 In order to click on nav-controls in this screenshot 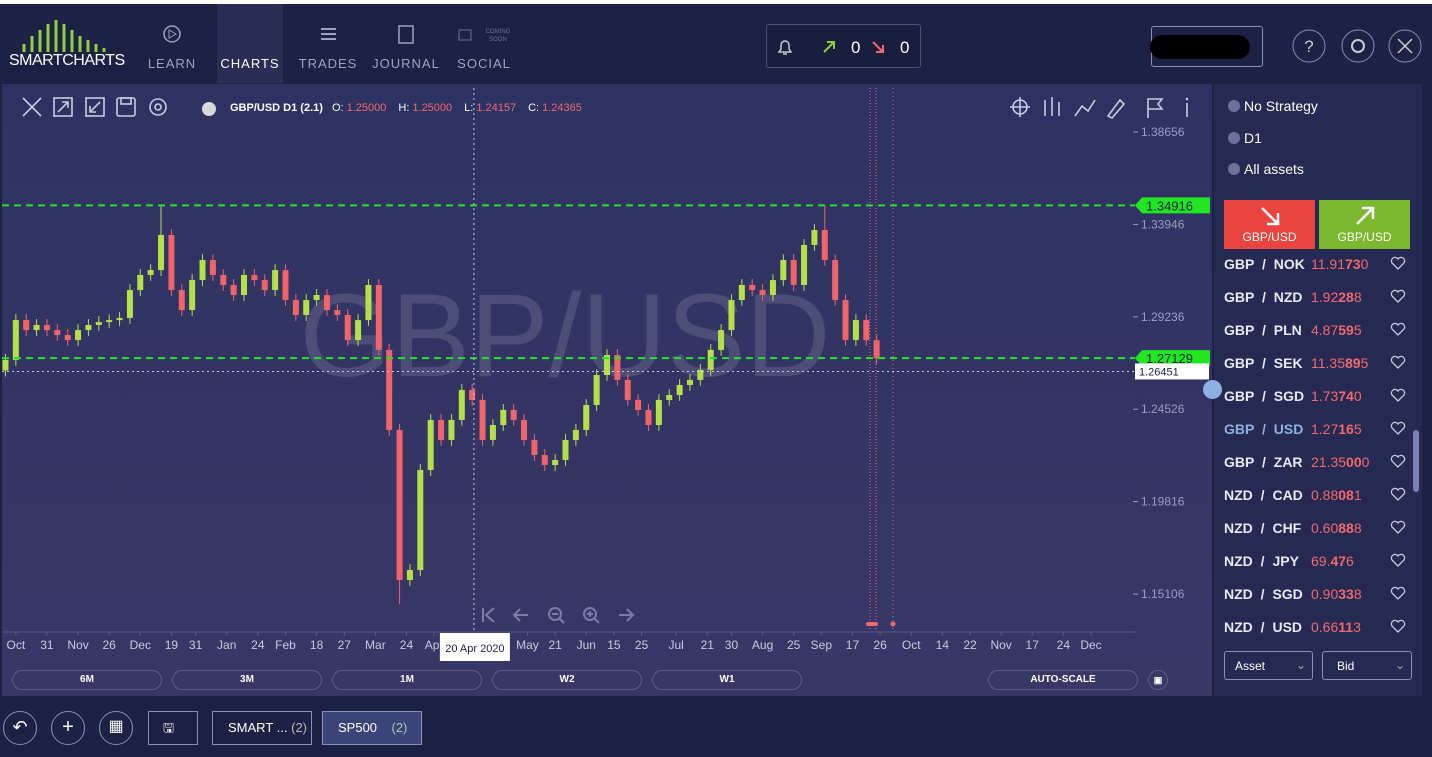, I will do `click(558, 615)`.